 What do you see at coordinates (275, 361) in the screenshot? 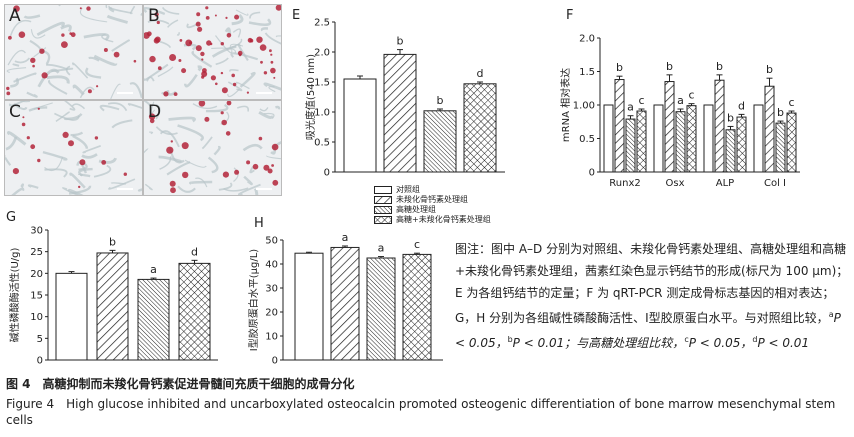
I see `y-tick-label: 0` at bounding box center [275, 361].